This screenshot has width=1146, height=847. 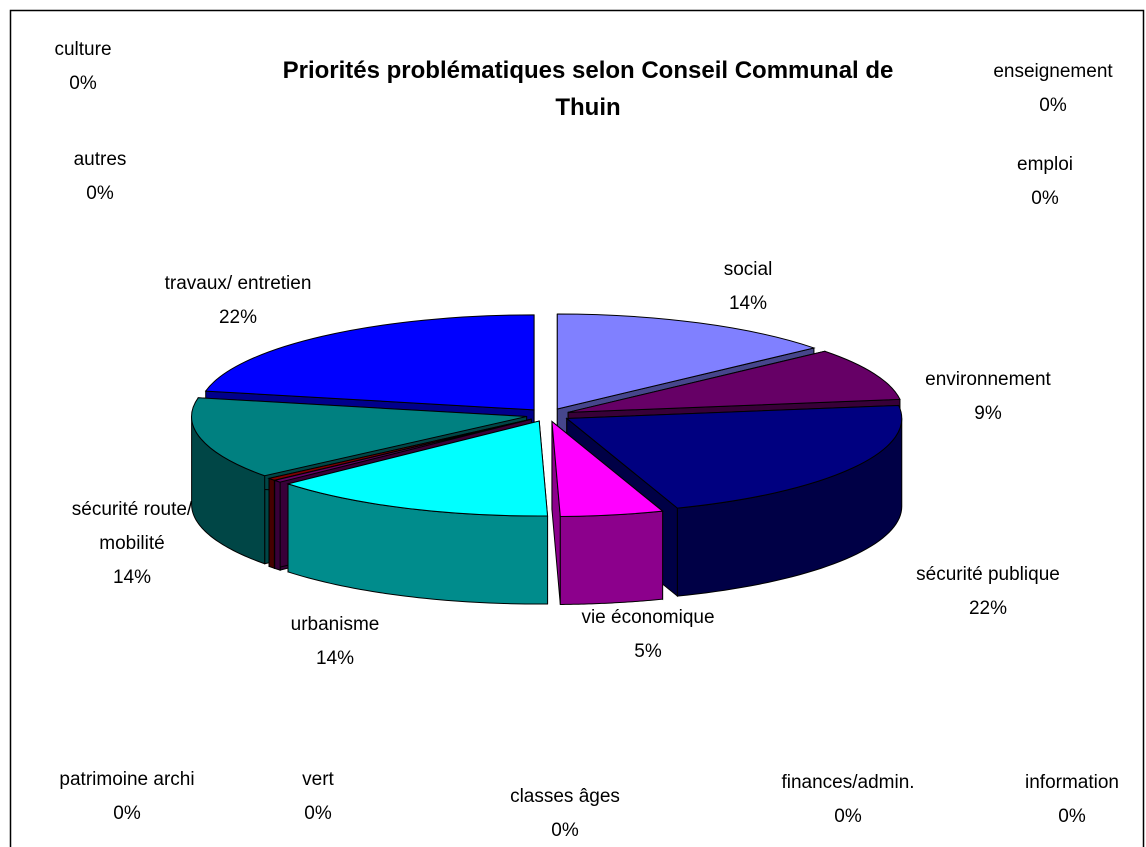 What do you see at coordinates (238, 301) in the screenshot?
I see `data-label: travaux/ entretien 22%` at bounding box center [238, 301].